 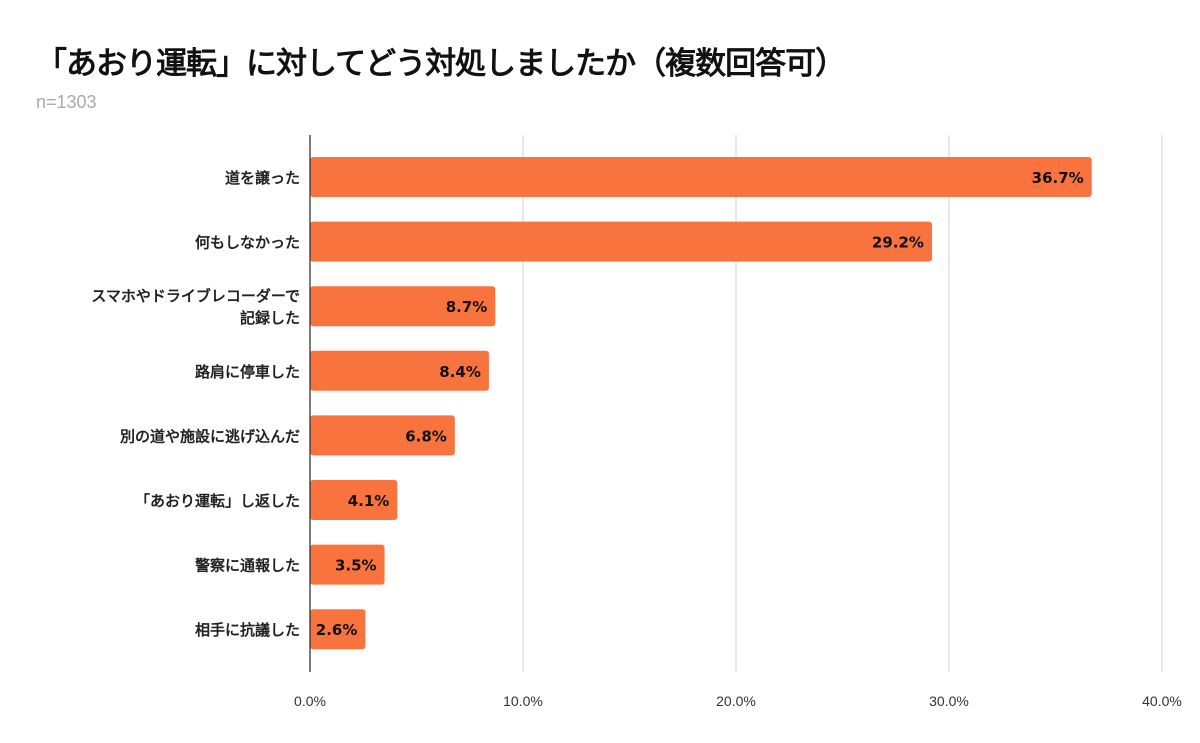 I want to click on category-label-line: 記録した, so click(x=270, y=318).